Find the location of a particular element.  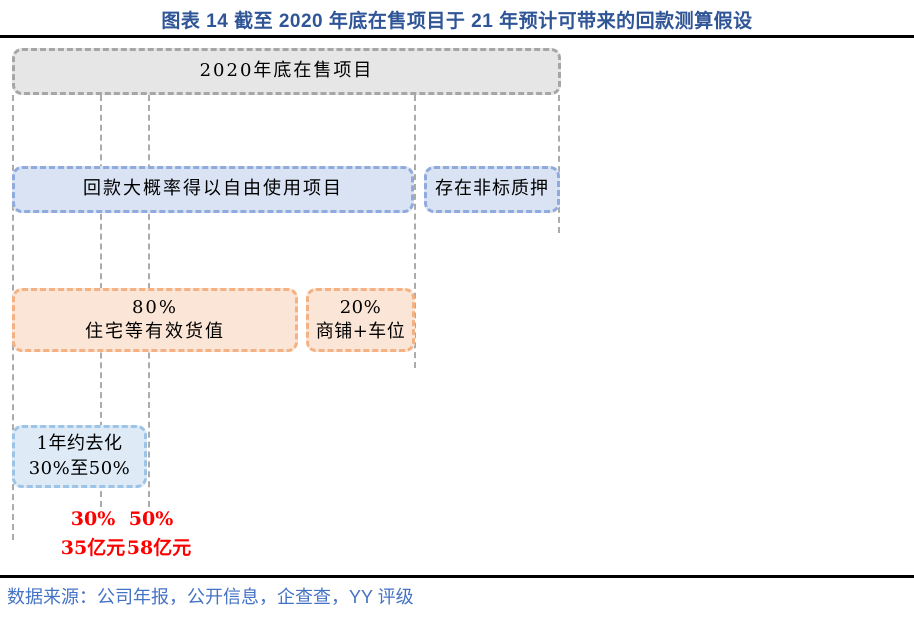

data-source-line: 数据来源：公司年报，公开信息，企查查，YY 评级 is located at coordinates (210, 597).